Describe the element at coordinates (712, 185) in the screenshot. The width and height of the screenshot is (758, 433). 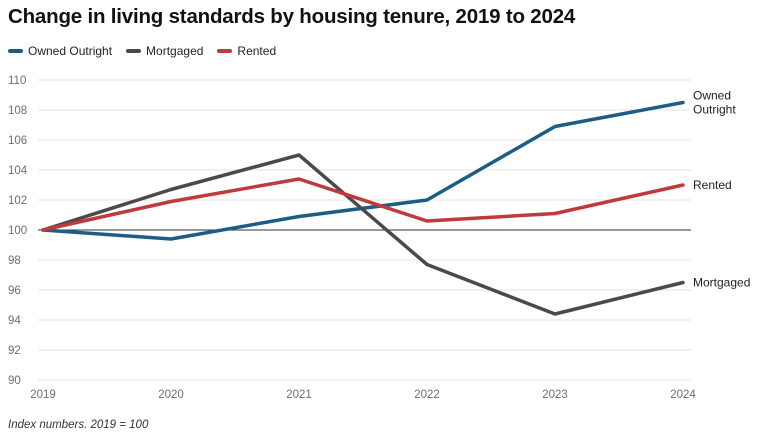
I see `end-label-rented: Rented` at that location.